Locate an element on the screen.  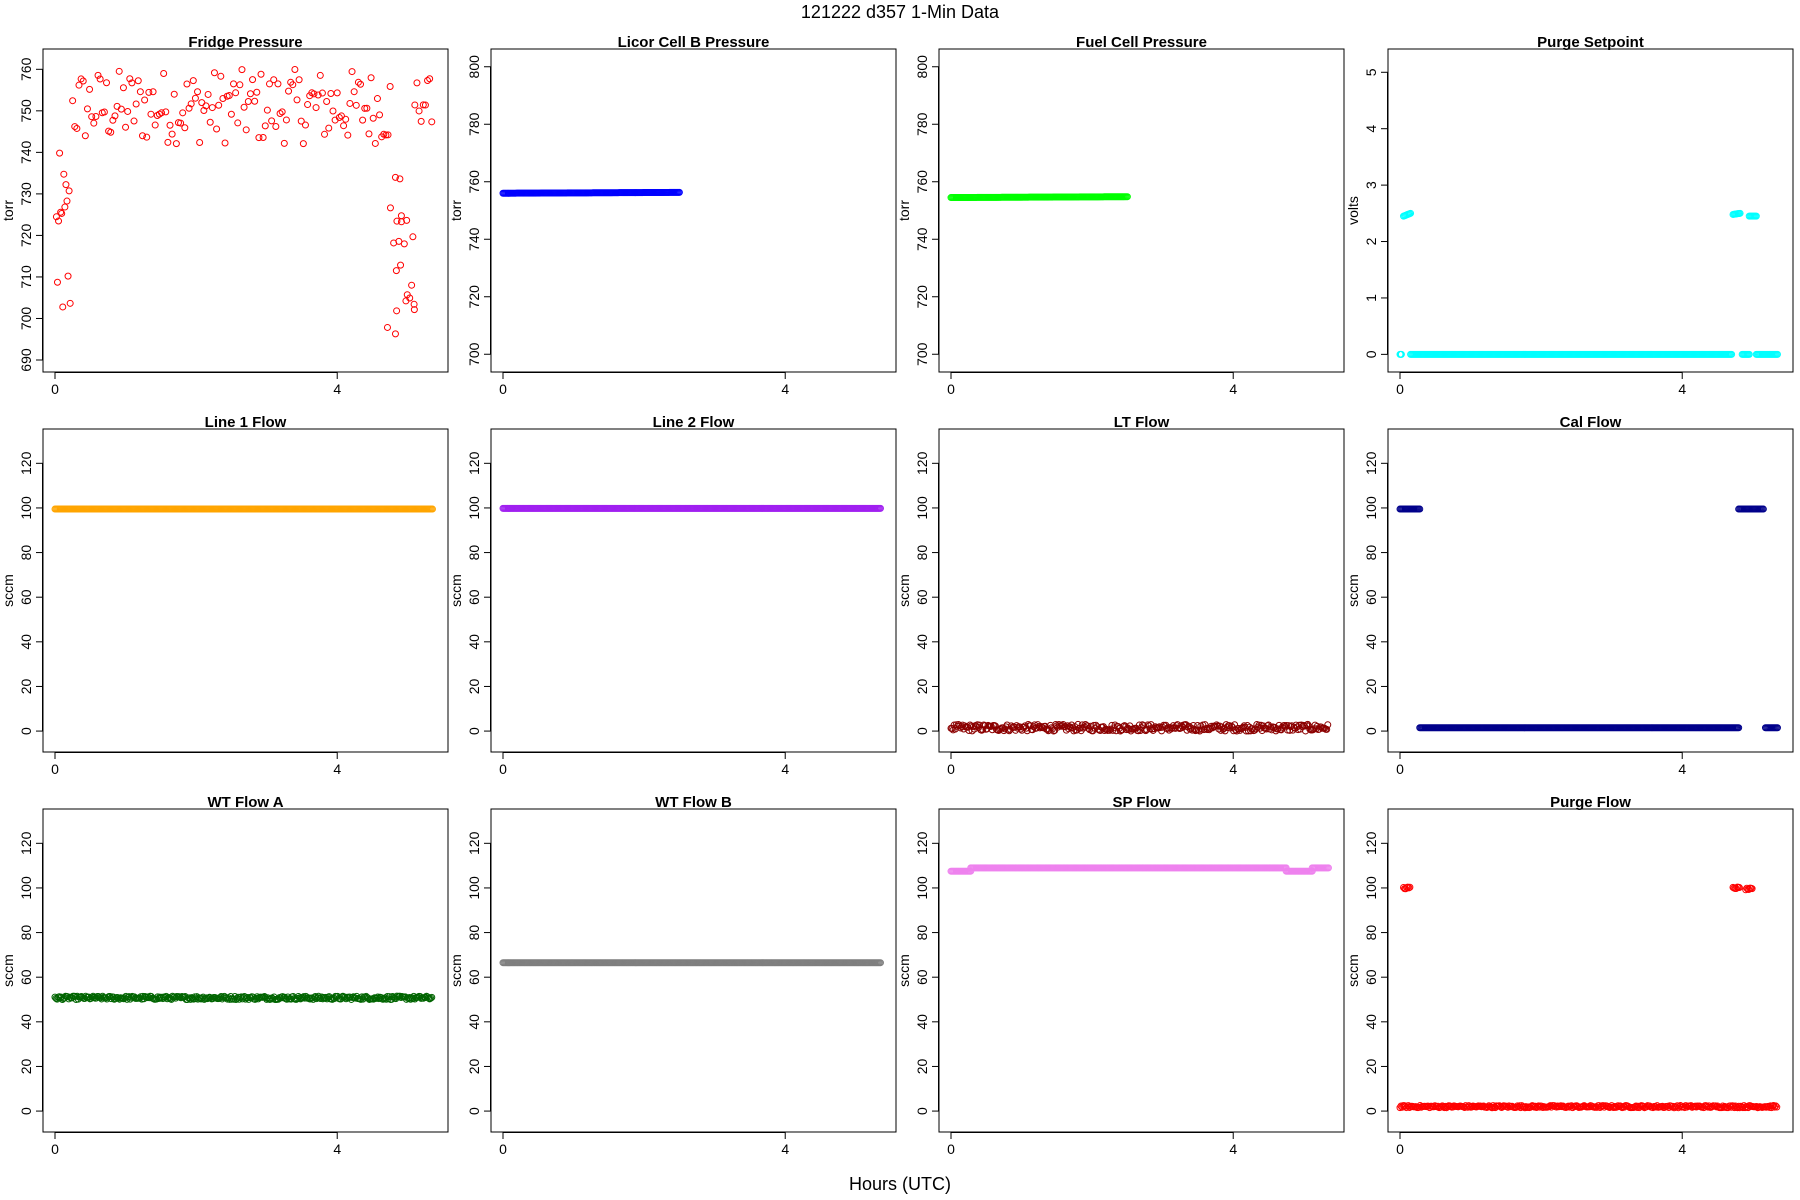
y-tick-label: 710 is located at coordinates (26, 277).